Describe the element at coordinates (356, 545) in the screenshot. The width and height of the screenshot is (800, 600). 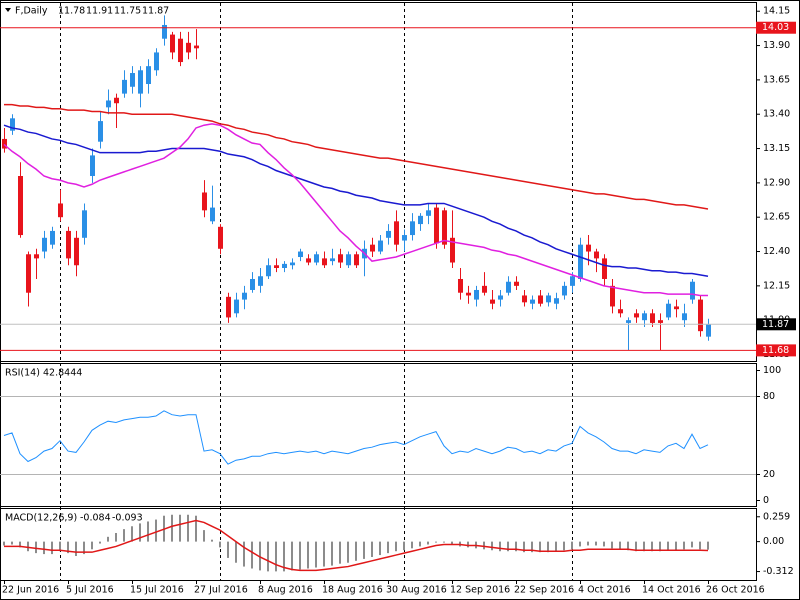
I see `indicator-line` at that location.